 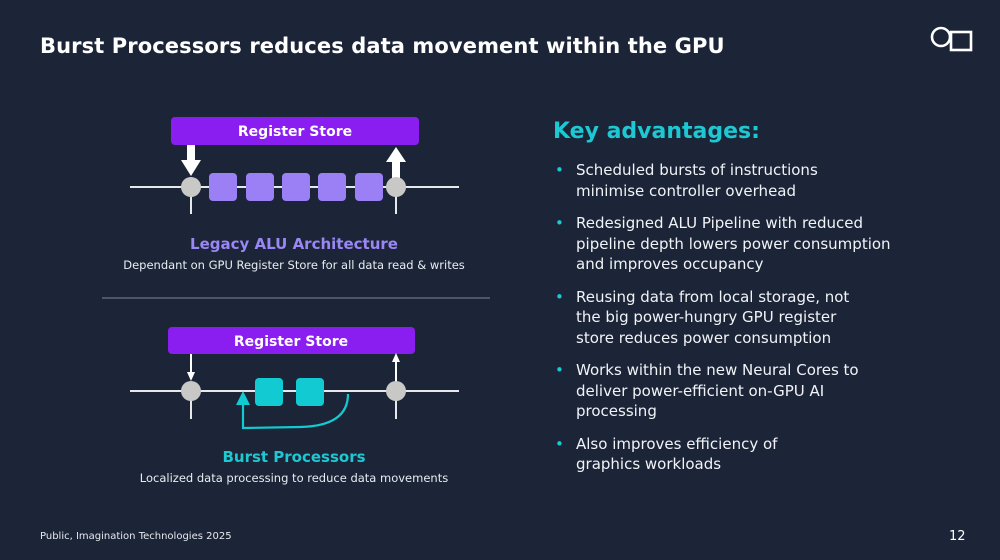 I want to click on footer-text: Public, Imagination Technologies 2025, so click(x=136, y=536).